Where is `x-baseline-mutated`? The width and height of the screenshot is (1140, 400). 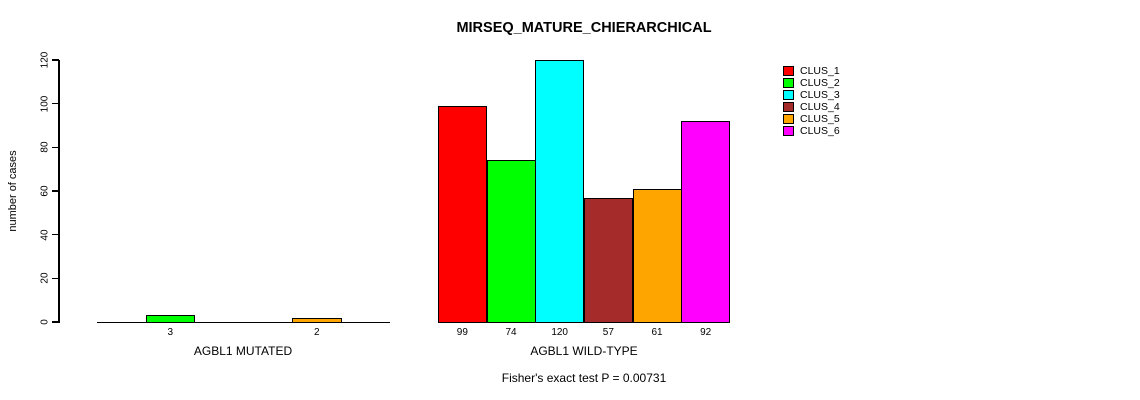 x-baseline-mutated is located at coordinates (243, 323).